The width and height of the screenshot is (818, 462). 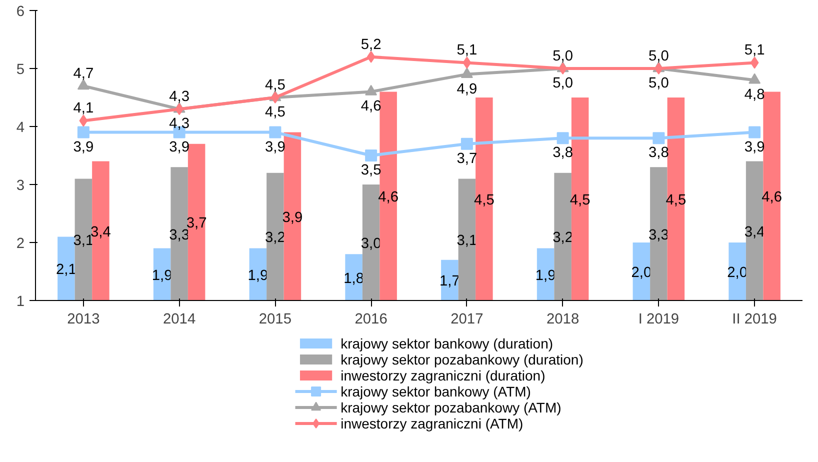 I want to click on data-label: 3,0, so click(x=371, y=244).